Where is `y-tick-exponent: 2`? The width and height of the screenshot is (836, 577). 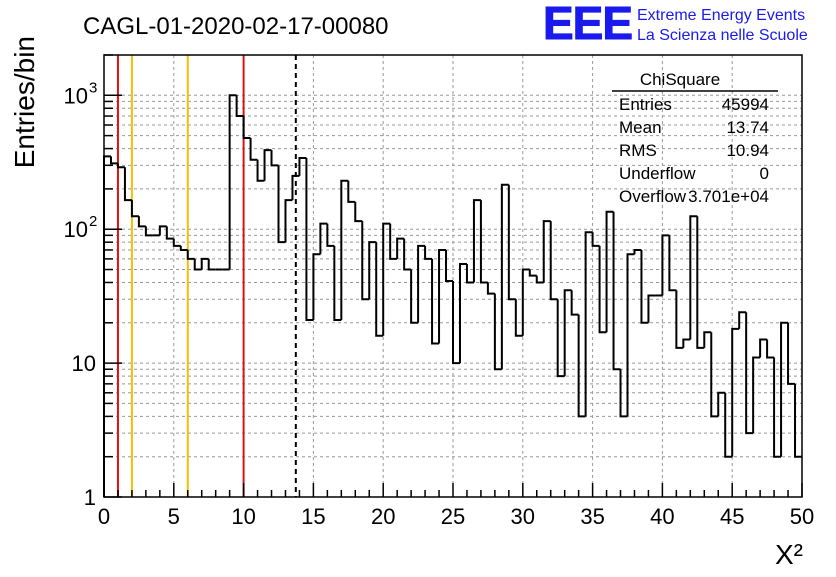 y-tick-exponent: 2 is located at coordinates (93, 221).